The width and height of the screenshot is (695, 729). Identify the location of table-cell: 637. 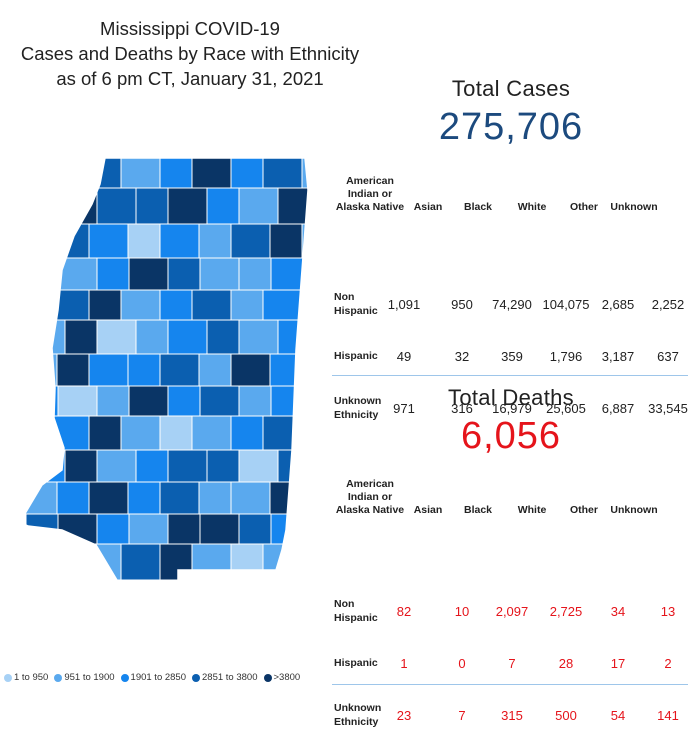
(668, 356).